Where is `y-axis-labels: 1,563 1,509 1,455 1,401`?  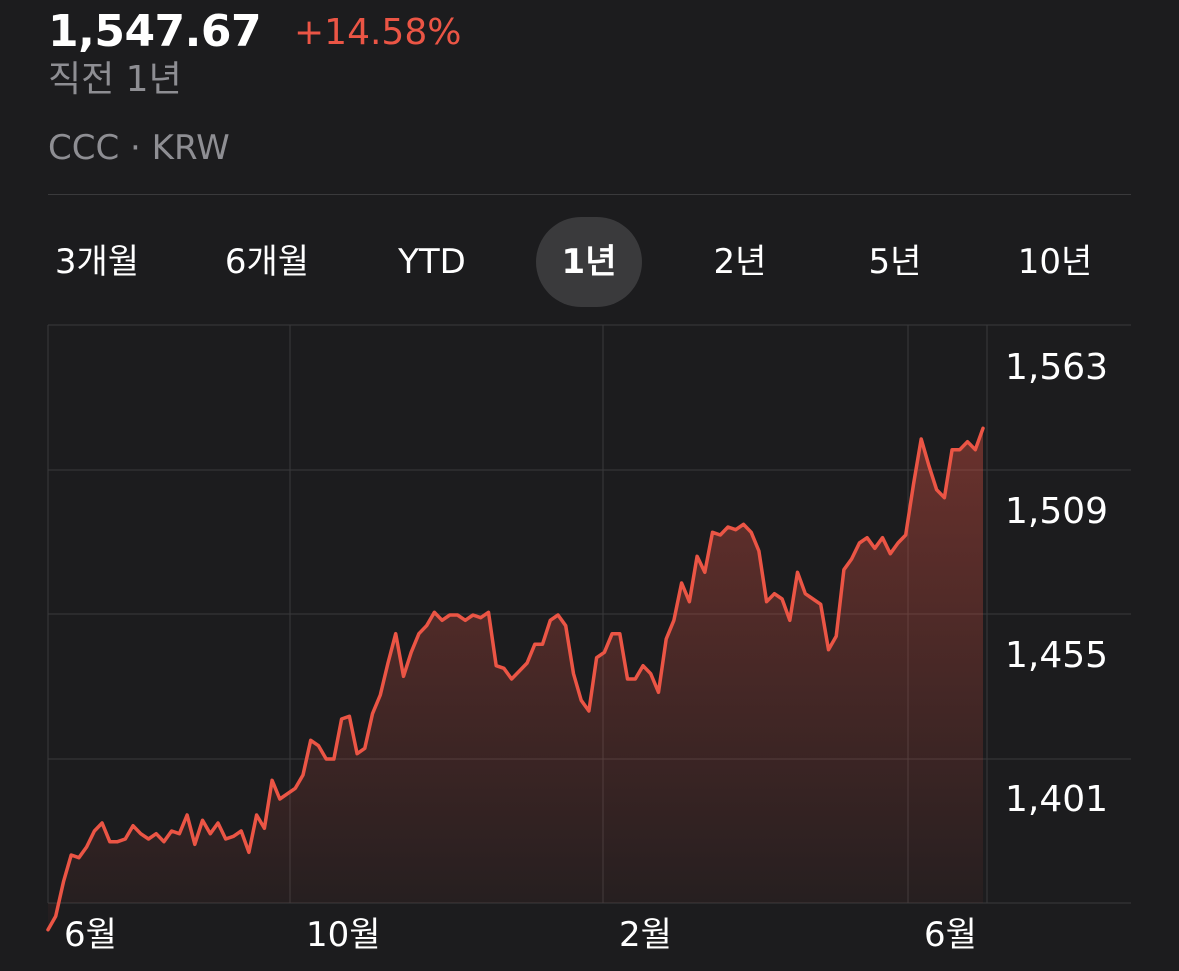 y-axis-labels: 1,563 1,509 1,455 1,401 is located at coordinates (1056, 583).